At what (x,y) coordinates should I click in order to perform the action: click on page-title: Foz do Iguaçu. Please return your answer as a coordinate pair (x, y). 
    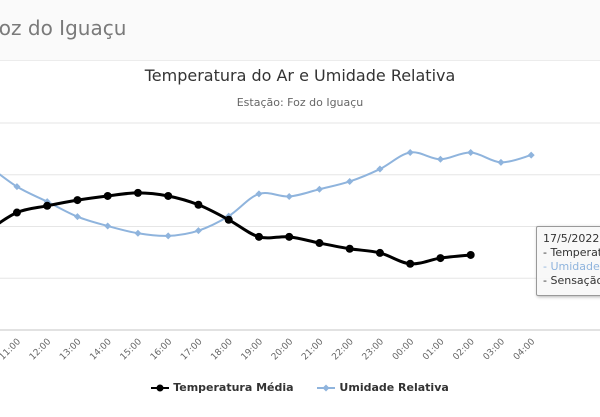
    Looking at the image, I should click on (63, 28).